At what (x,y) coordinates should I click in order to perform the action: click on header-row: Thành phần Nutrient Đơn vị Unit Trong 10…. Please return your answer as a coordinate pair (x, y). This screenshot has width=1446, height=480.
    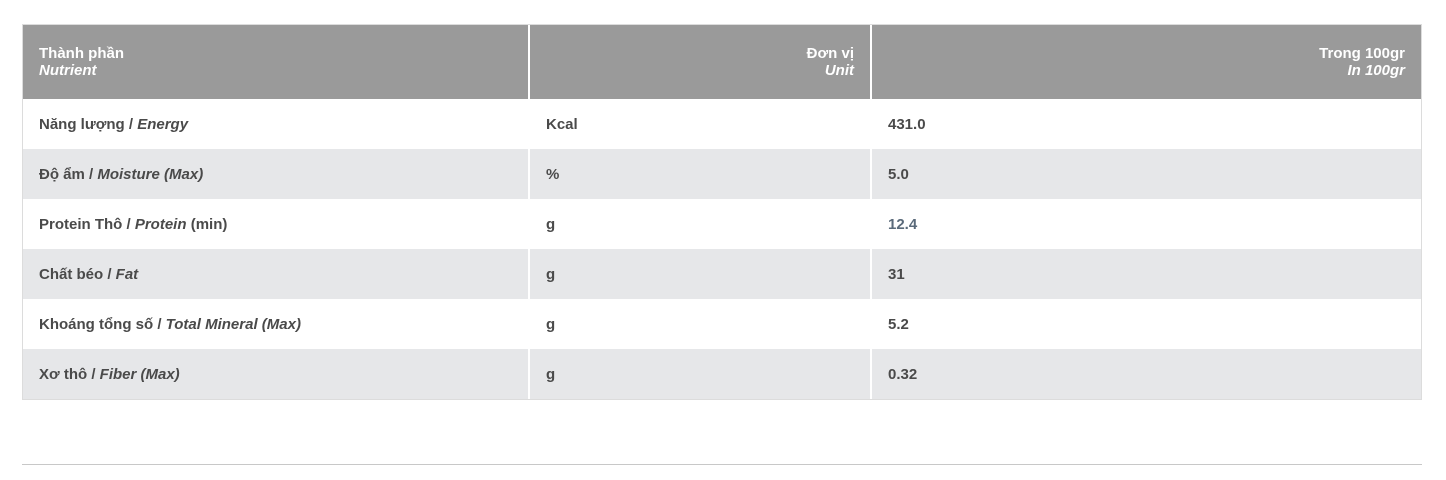
    Looking at the image, I should click on (722, 62).